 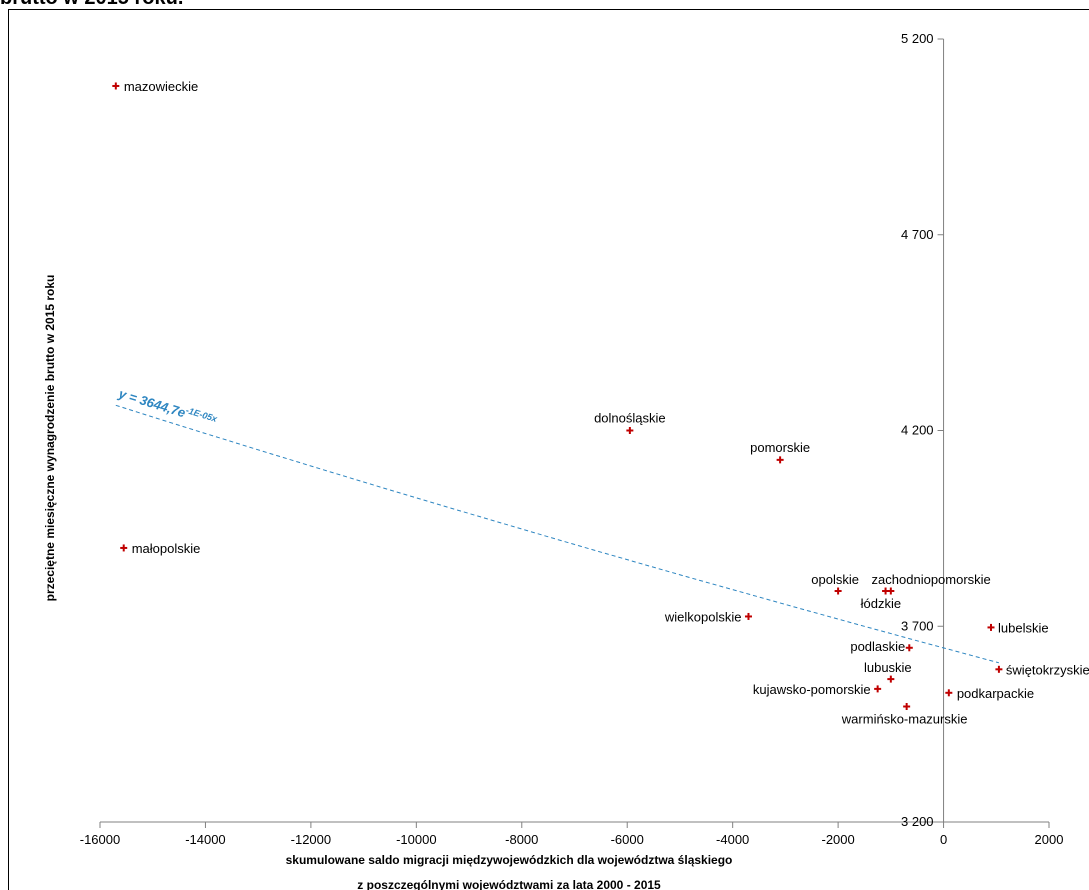 I want to click on x-tick-label: -6000, so click(x=627, y=839).